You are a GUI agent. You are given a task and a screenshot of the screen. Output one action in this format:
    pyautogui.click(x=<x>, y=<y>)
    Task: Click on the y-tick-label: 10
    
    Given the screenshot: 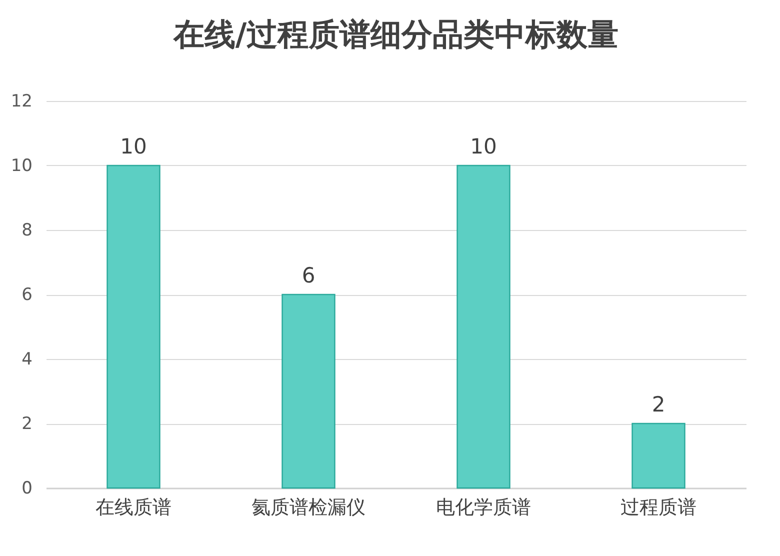 What is the action you would take?
    pyautogui.click(x=21, y=166)
    